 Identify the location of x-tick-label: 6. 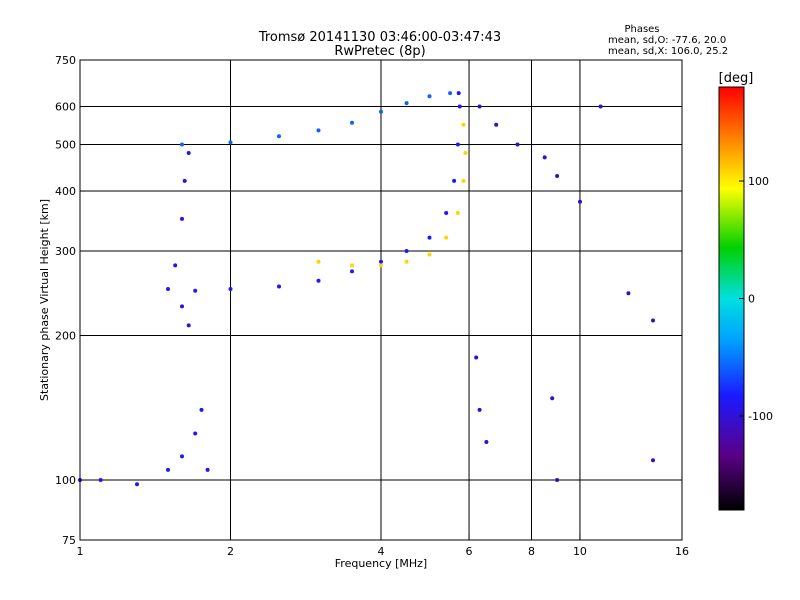
(469, 551).